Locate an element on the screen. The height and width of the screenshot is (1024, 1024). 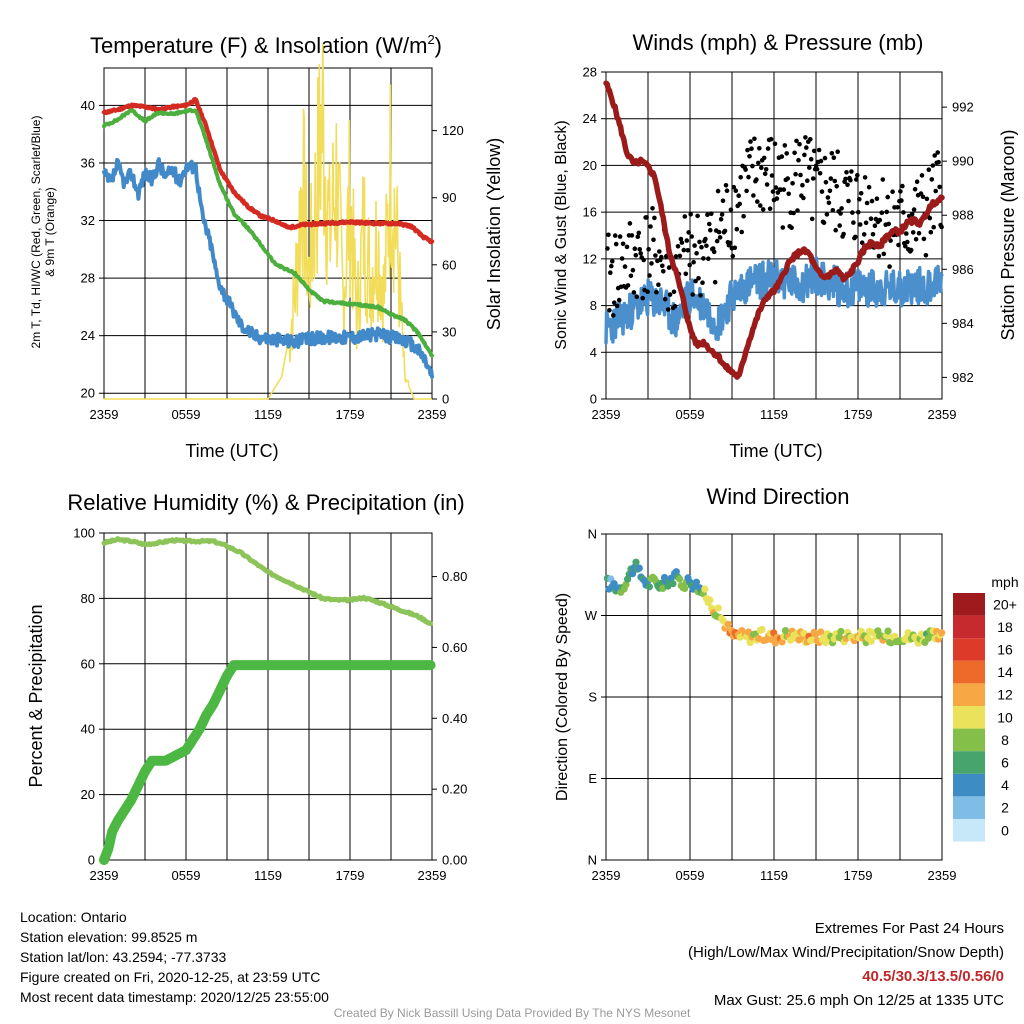
y2-tick-label: 30 is located at coordinates (449, 331).